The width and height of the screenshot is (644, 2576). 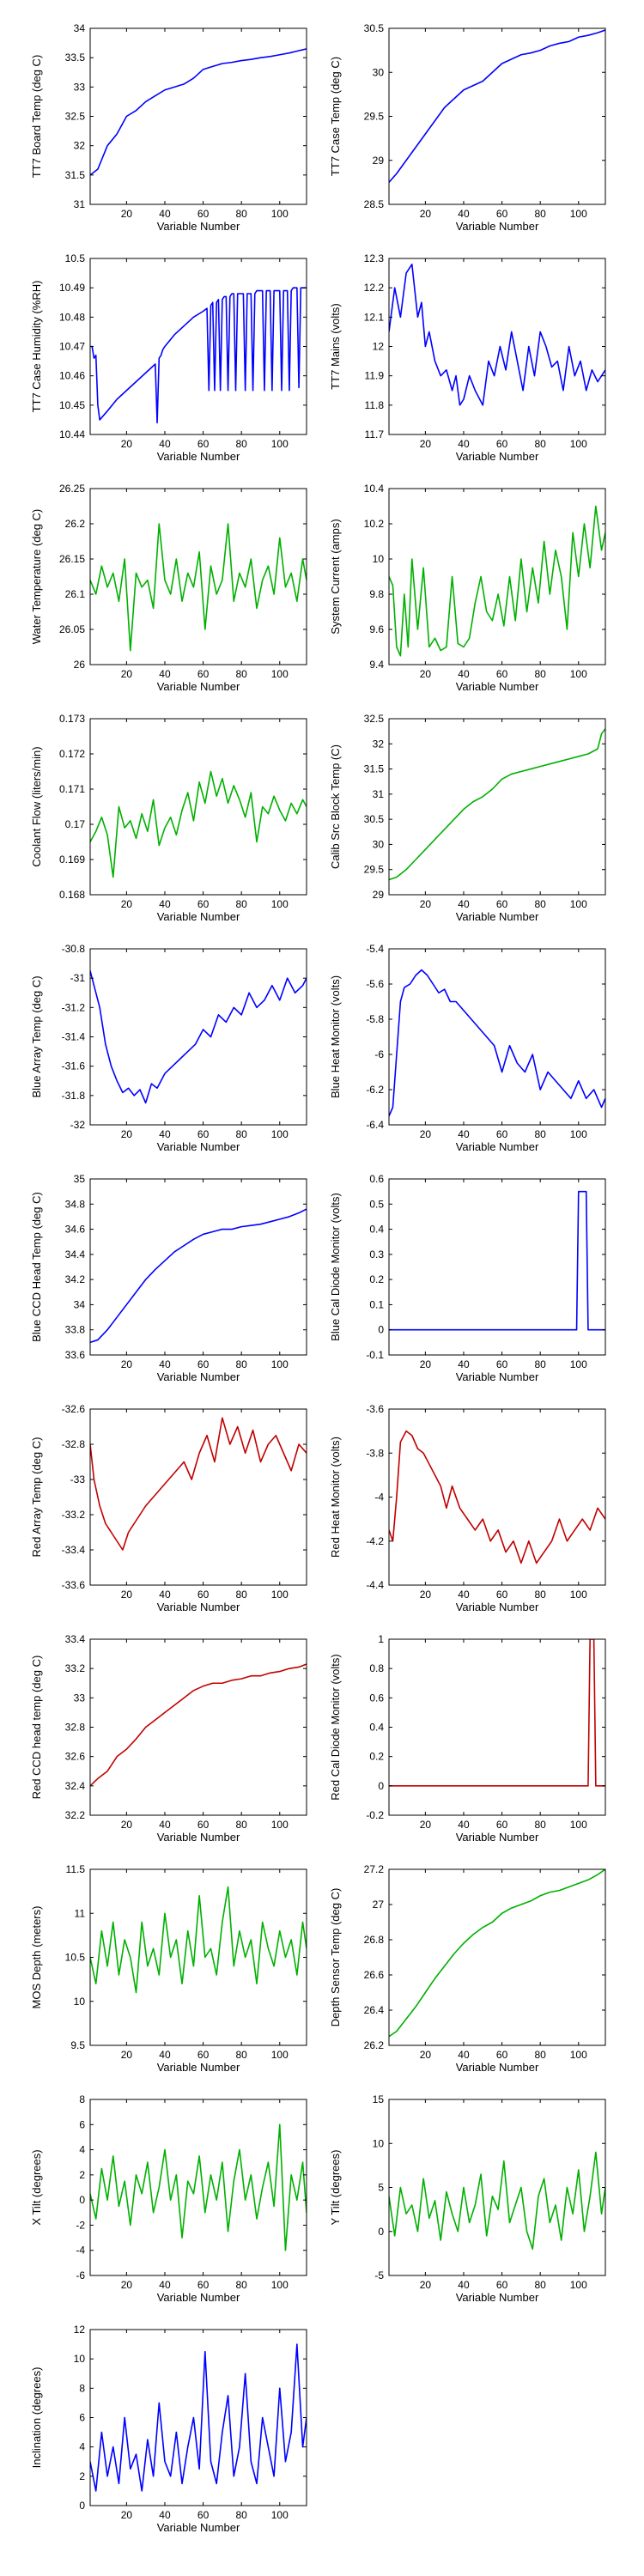 What do you see at coordinates (497, 1376) in the screenshot?
I see `chart-12-blue-cal-diode-monitor-volts-x-axis-label: Variable Number` at bounding box center [497, 1376].